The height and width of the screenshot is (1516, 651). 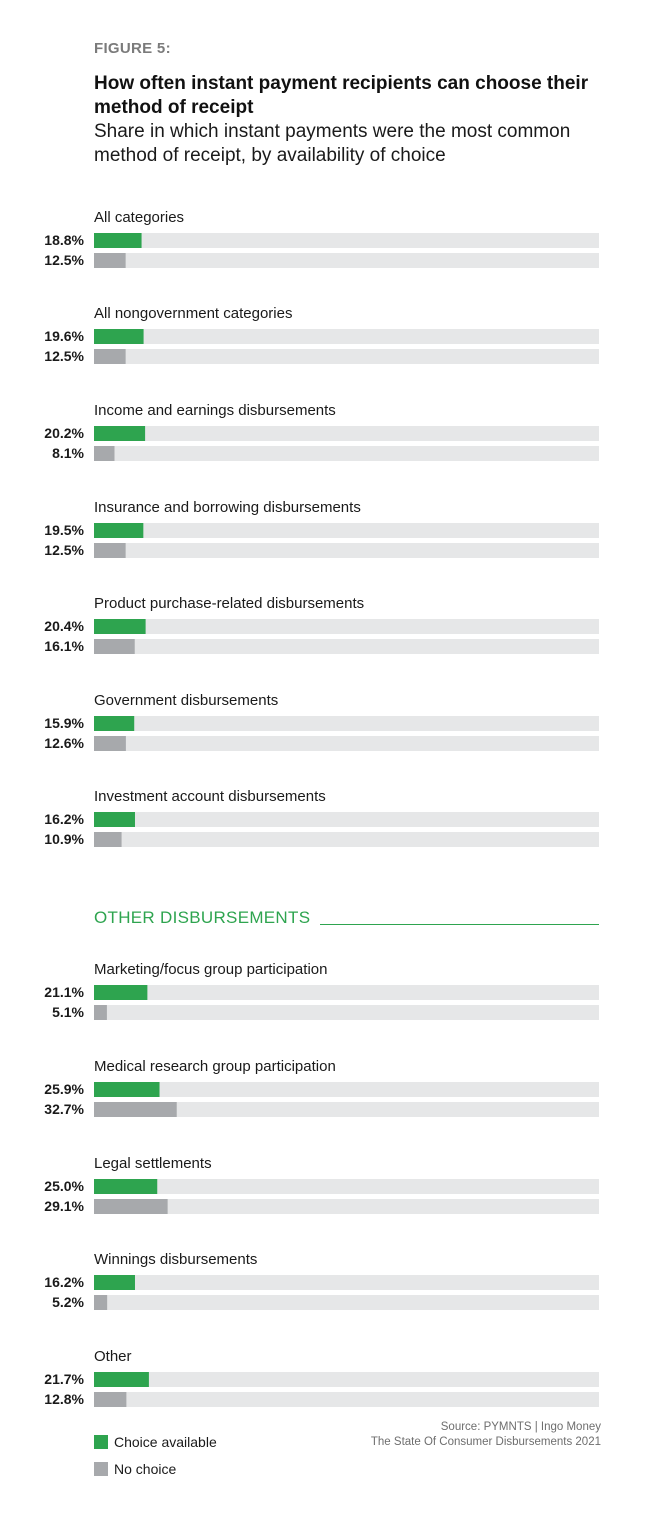 I want to click on category-label: Medical research group participation, so click(x=215, y=1066).